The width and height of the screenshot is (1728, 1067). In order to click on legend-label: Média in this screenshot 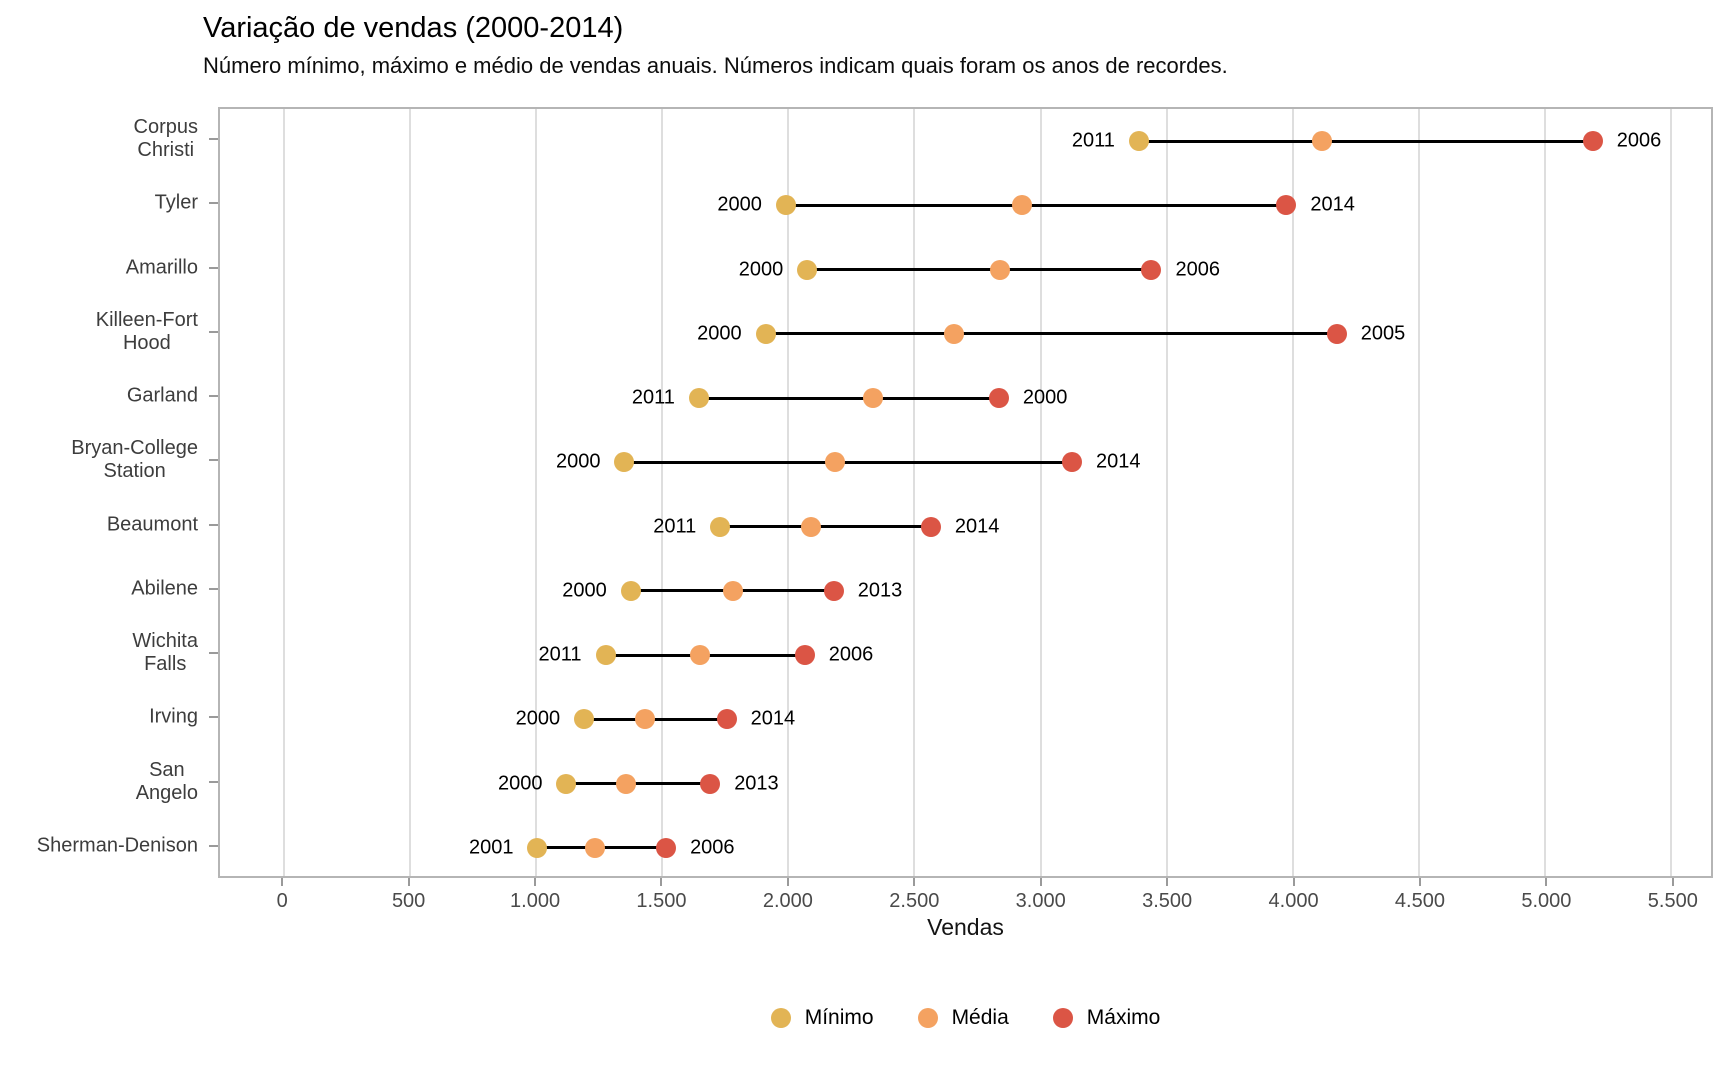, I will do `click(980, 1017)`.